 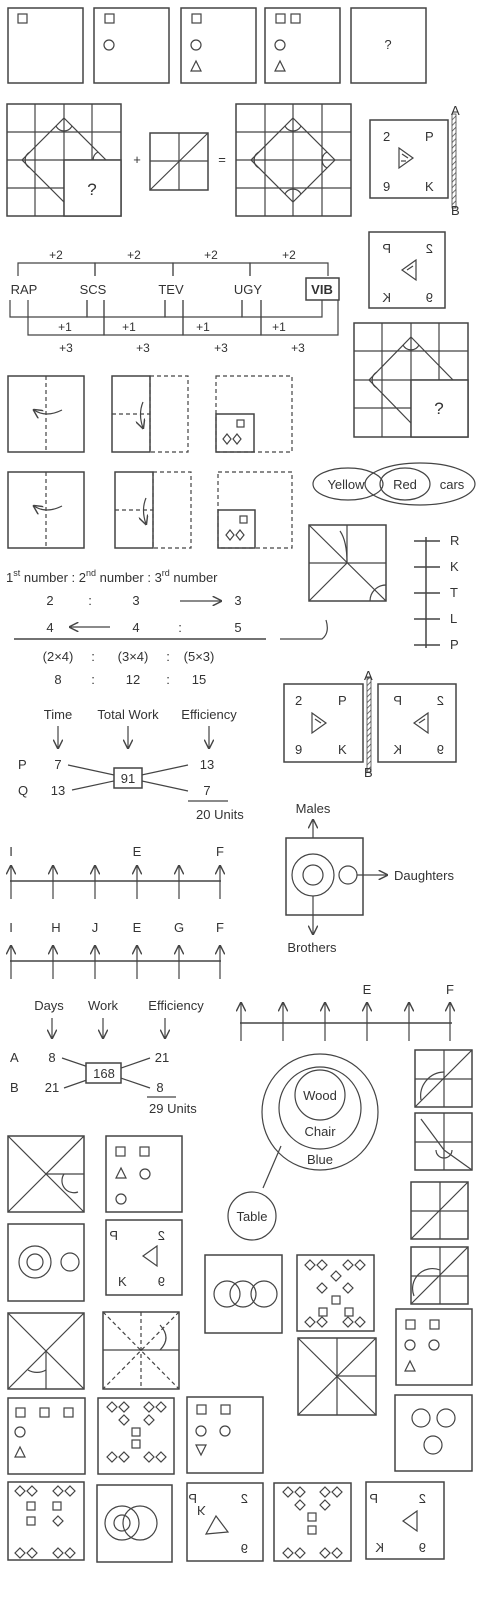 I want to click on label-wood: Wood, so click(x=320, y=1095).